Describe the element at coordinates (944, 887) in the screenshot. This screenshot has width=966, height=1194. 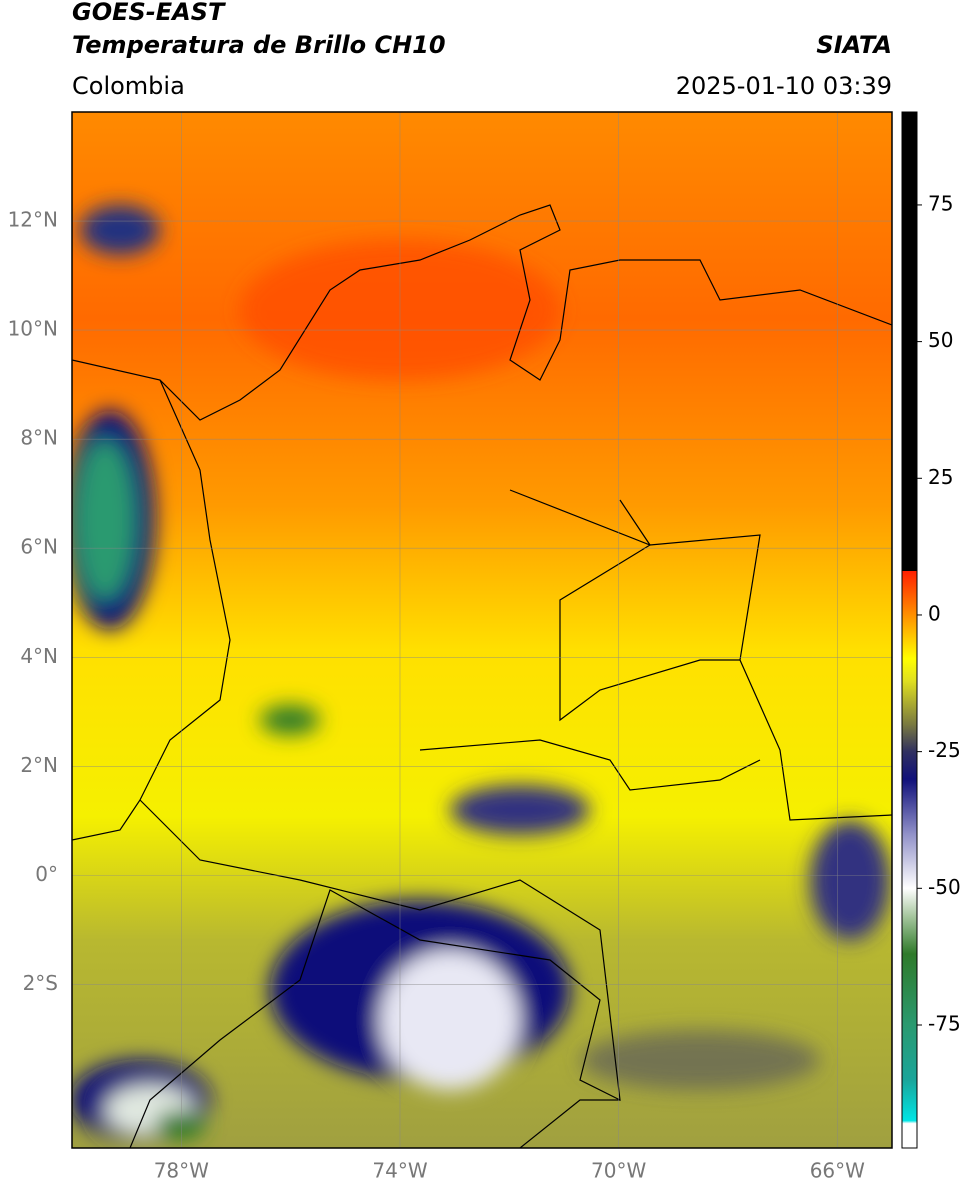
I see `colorbar-tick-label: -50` at that location.